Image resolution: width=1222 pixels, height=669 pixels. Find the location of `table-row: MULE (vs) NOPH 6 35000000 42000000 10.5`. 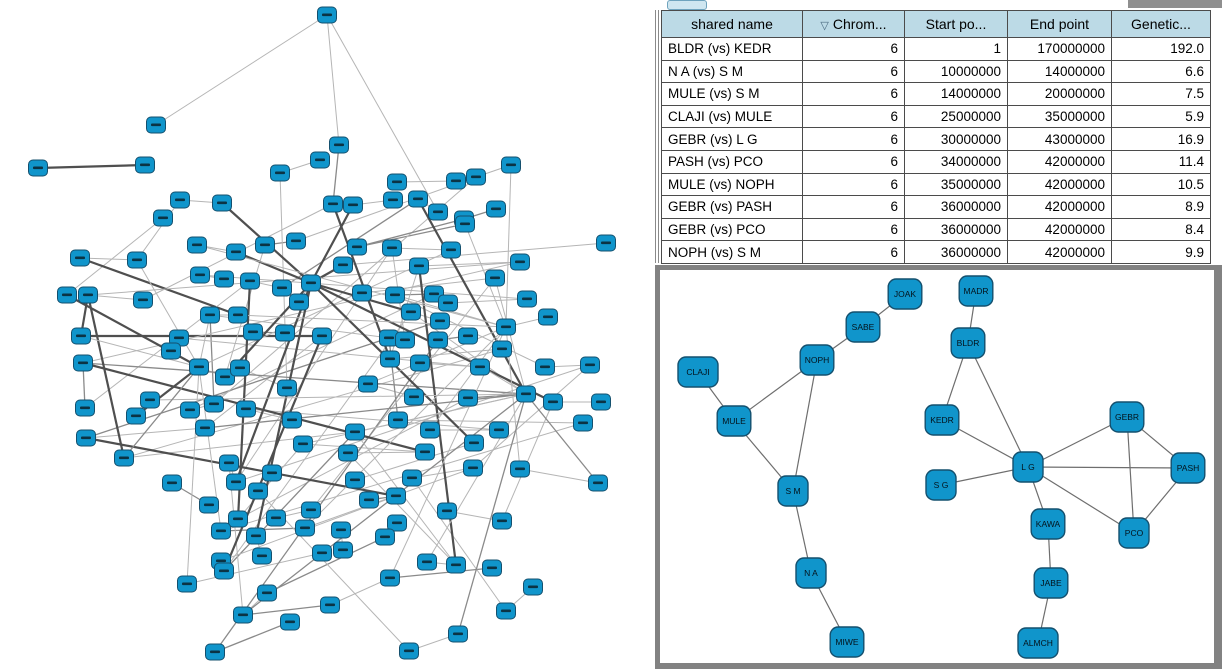

table-row: MULE (vs) NOPH 6 35000000 42000000 10.5 is located at coordinates (936, 184).